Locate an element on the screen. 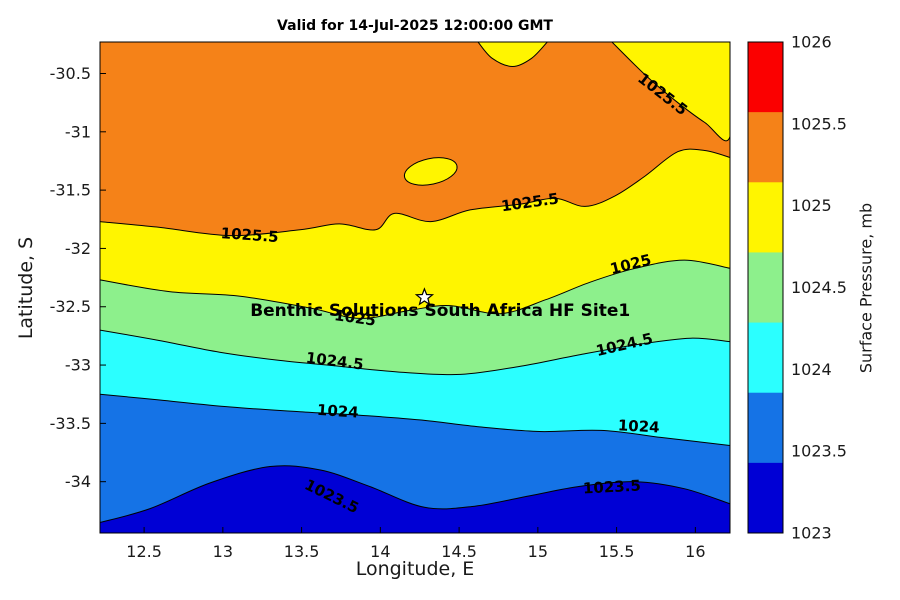  y-tick-label: -30.5 is located at coordinates (70, 73).